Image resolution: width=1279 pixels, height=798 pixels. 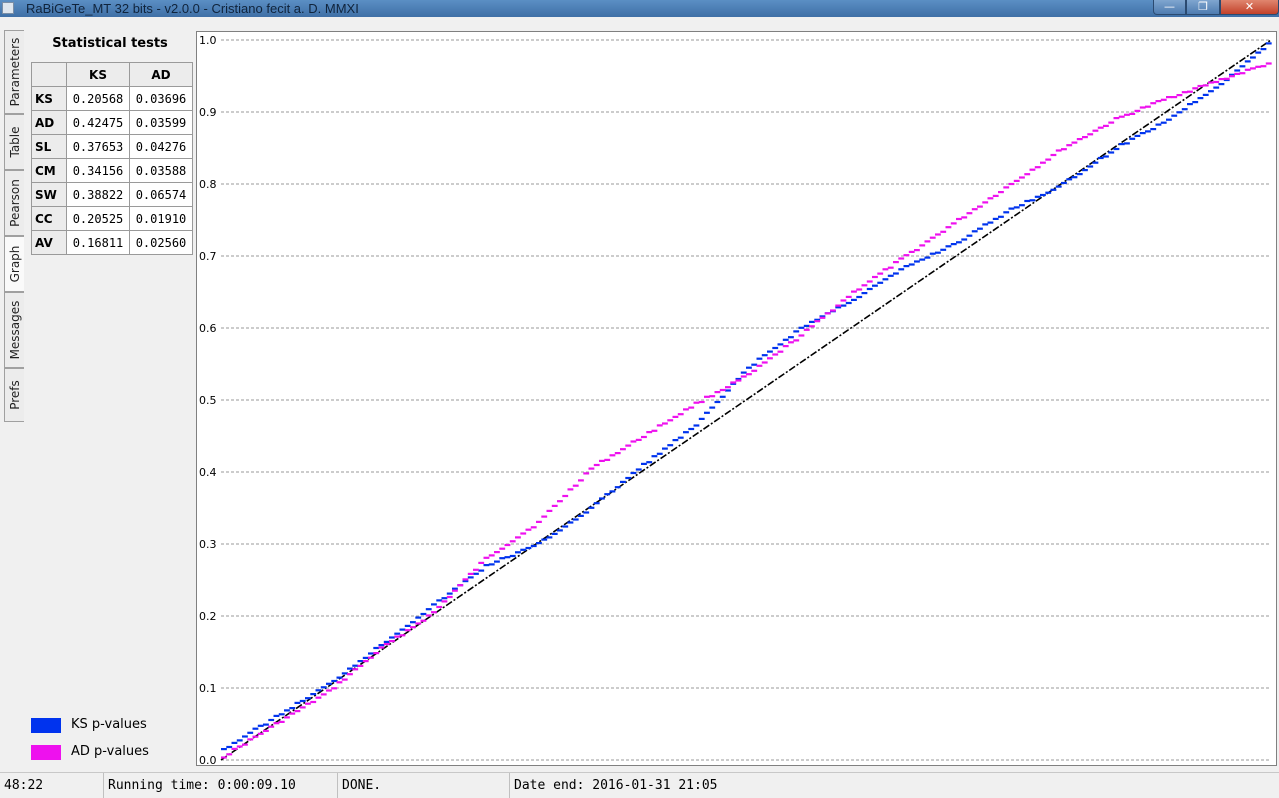 What do you see at coordinates (161, 74) in the screenshot?
I see `column-header-ad: AD` at bounding box center [161, 74].